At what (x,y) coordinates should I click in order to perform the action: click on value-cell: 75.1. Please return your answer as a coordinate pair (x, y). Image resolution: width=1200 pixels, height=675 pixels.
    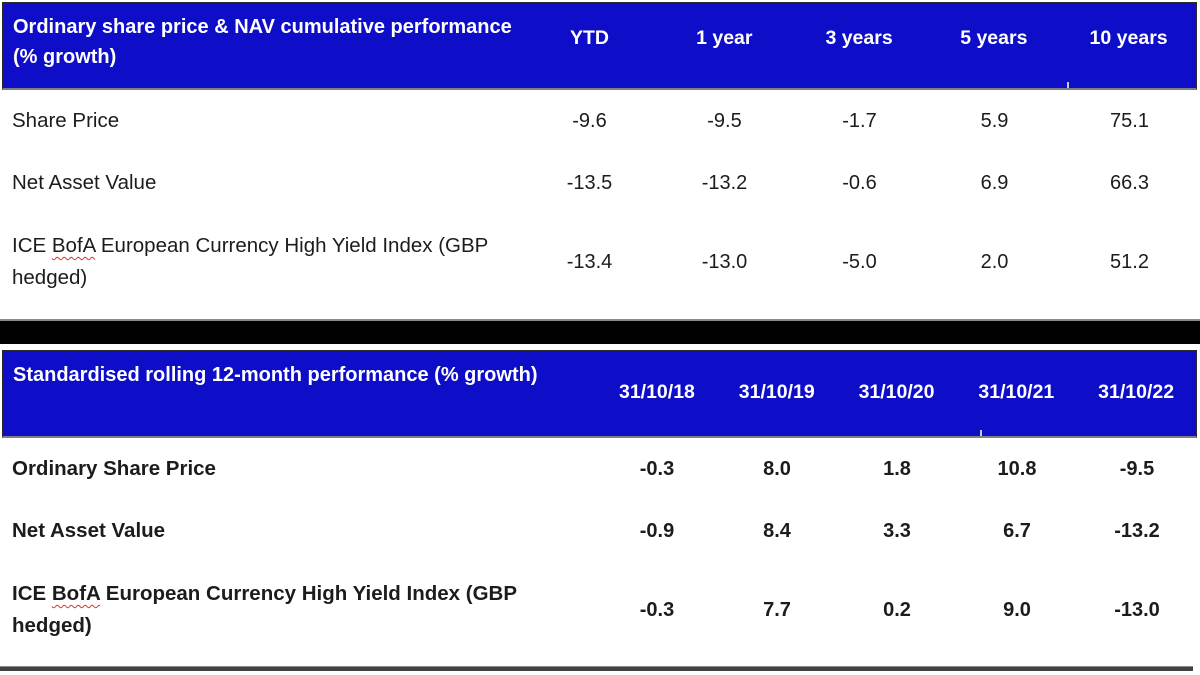
    Looking at the image, I should click on (1129, 120).